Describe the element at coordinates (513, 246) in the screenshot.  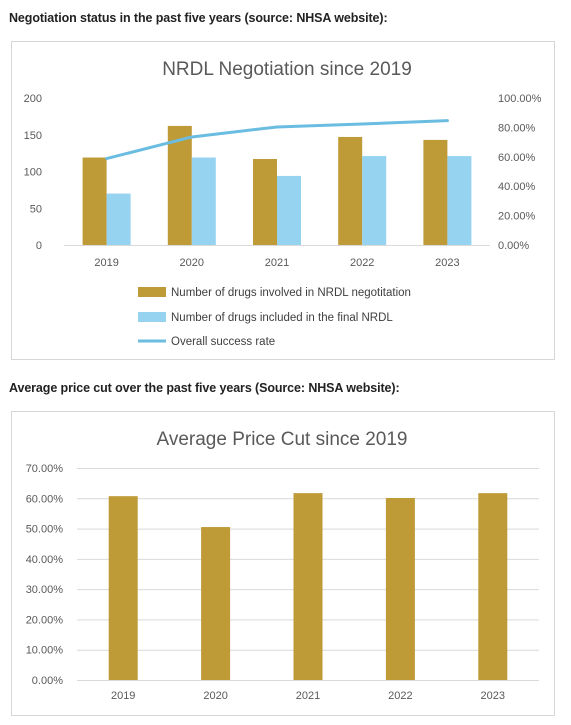
I see `y2-tick-label: 0.00%` at that location.